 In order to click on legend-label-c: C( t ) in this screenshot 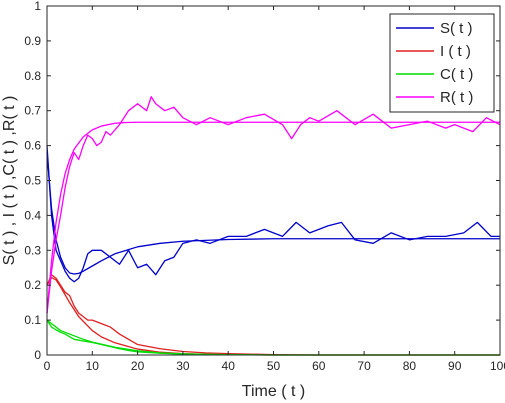, I will do `click(456, 74)`.